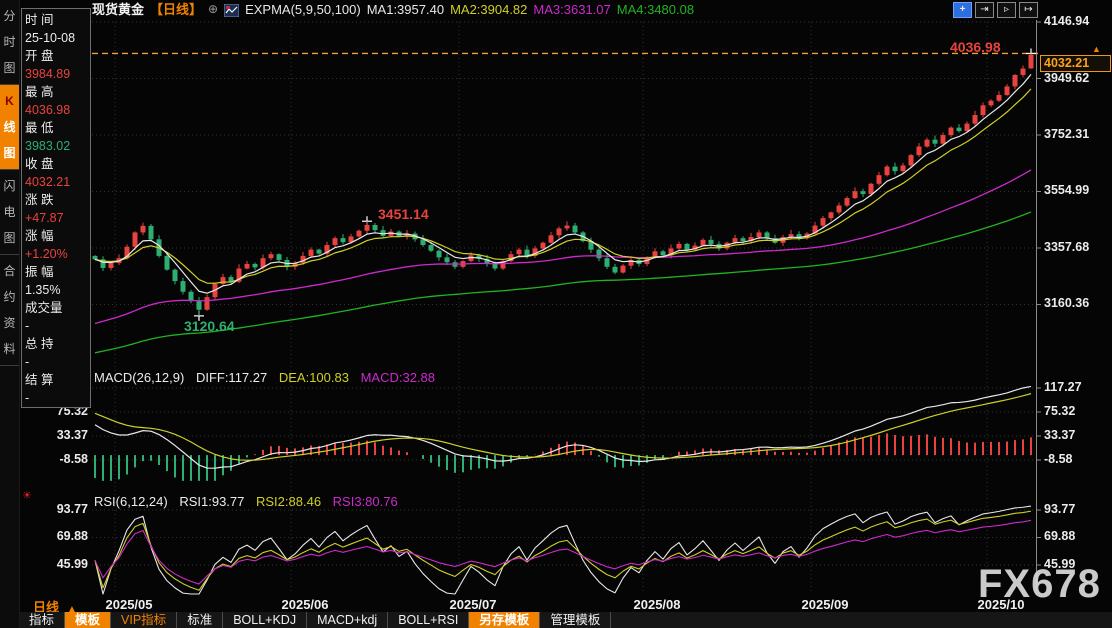 Image resolution: width=1112 pixels, height=628 pixels. What do you see at coordinates (9, 42) in the screenshot?
I see `side-tab-1: 分时图` at bounding box center [9, 42].